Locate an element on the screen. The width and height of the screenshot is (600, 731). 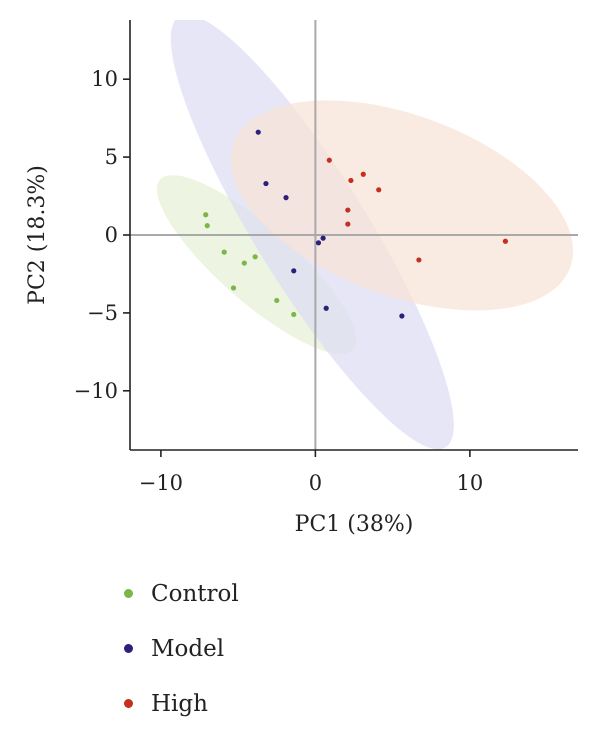
legend: Control Model High is located at coordinates (181, 648).